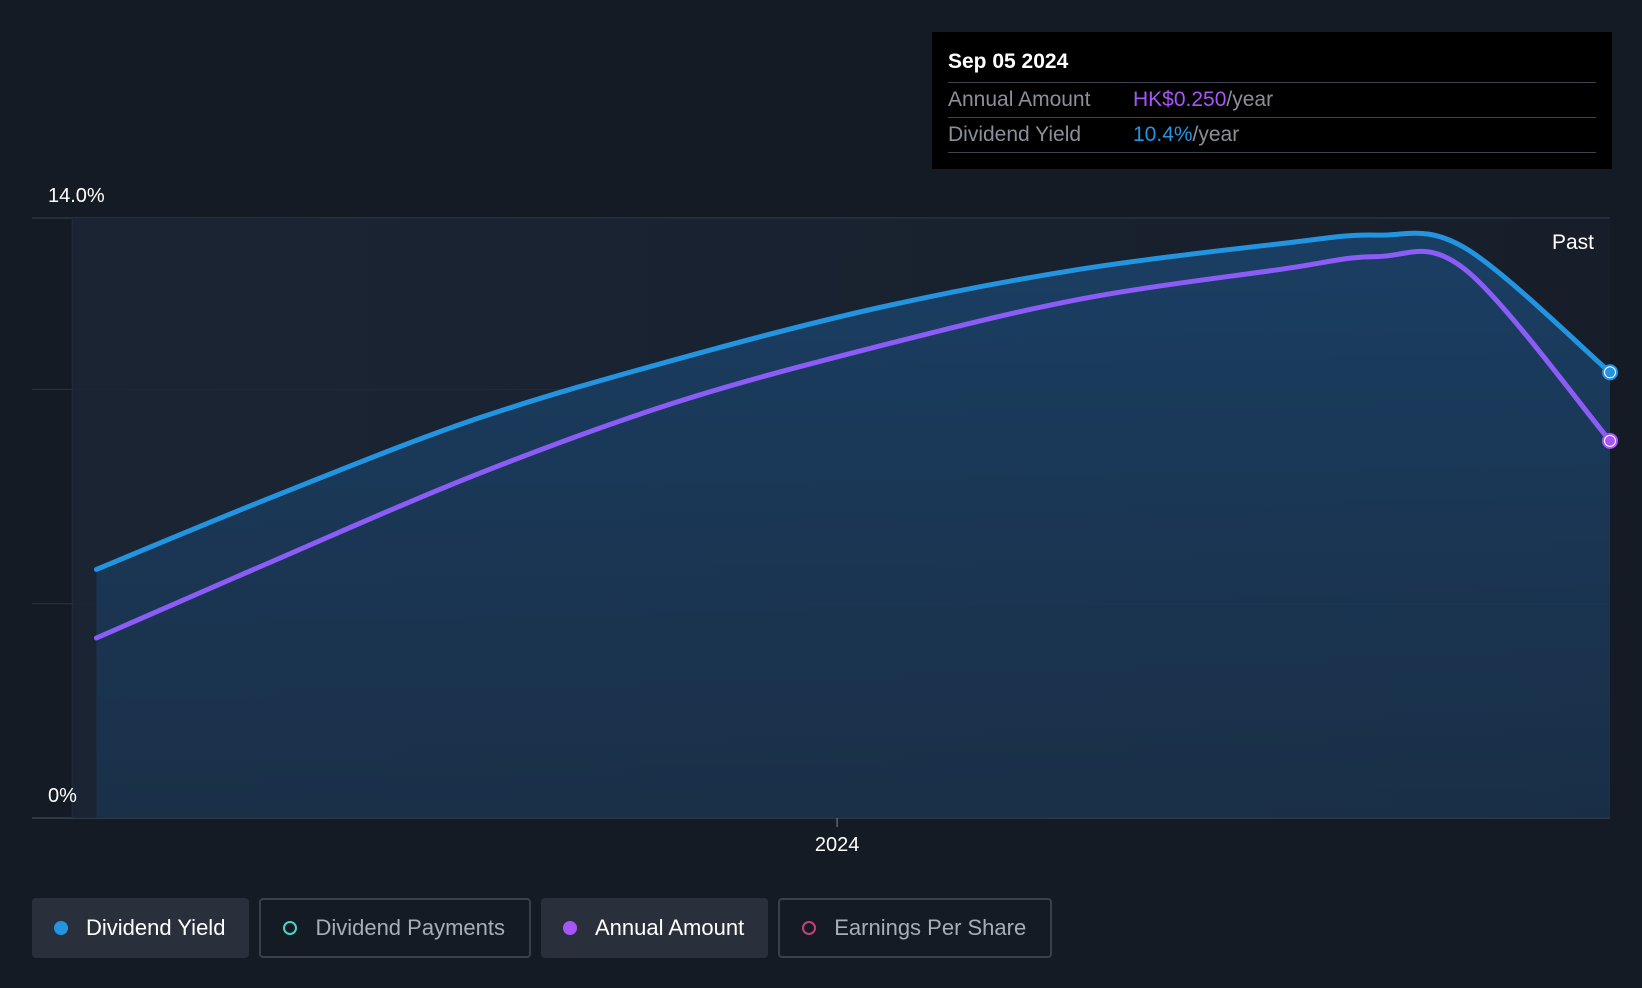 This screenshot has height=988, width=1642. What do you see at coordinates (930, 927) in the screenshot?
I see `legend-label: Earnings Per Share` at bounding box center [930, 927].